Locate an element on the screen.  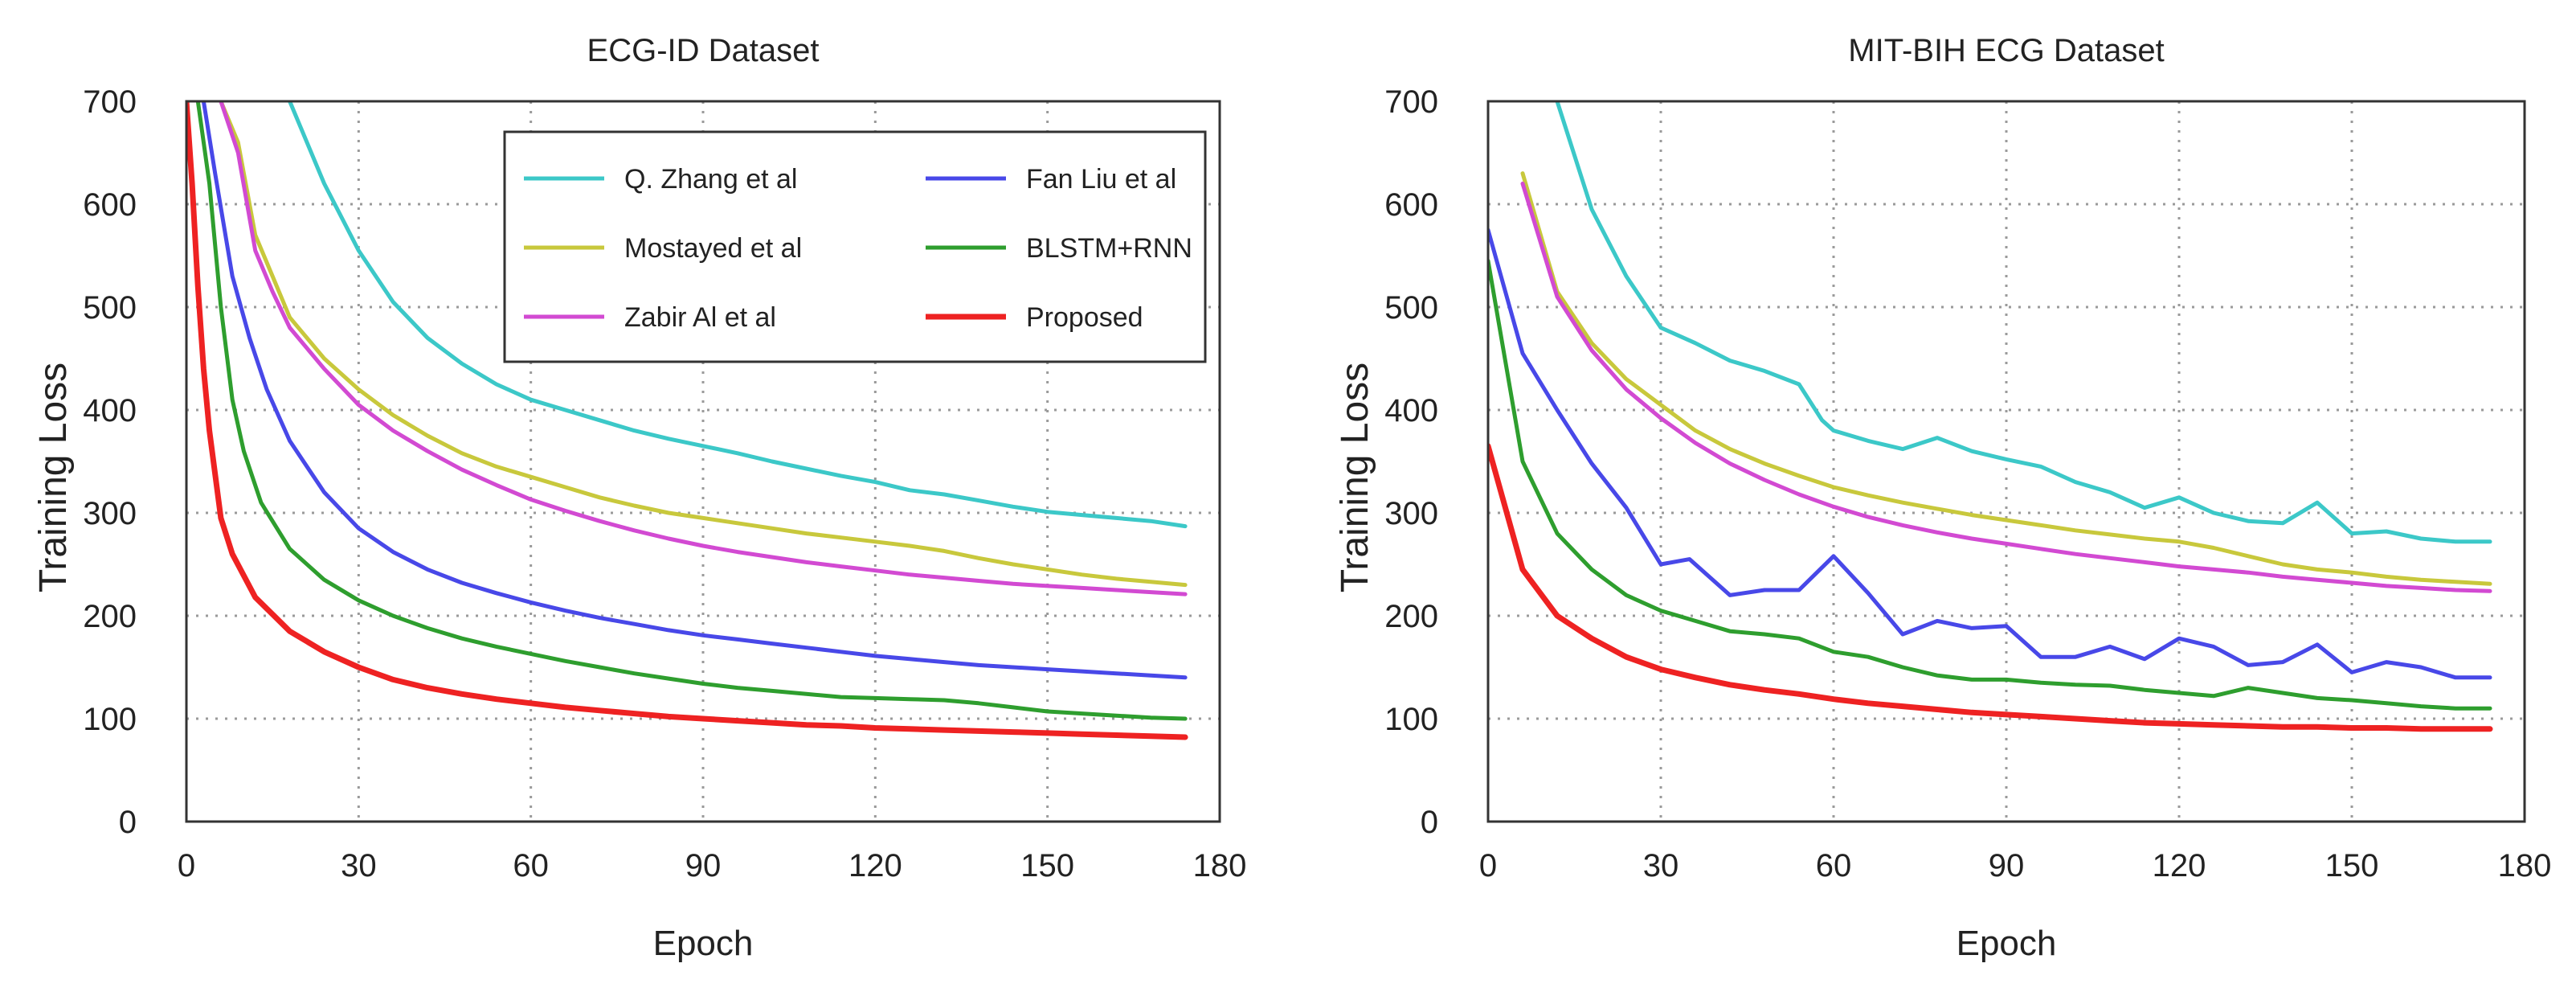
legend-label: Proposed is located at coordinates (1085, 317).